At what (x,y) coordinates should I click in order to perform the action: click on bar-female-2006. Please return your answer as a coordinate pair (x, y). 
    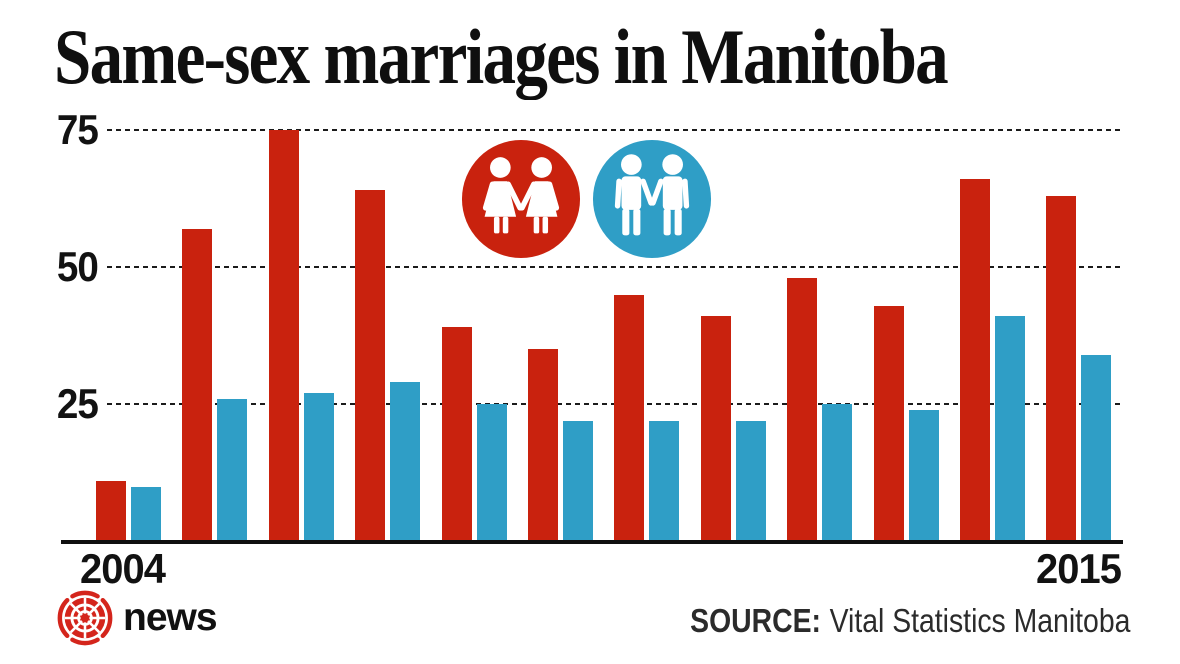
    Looking at the image, I should click on (284, 335).